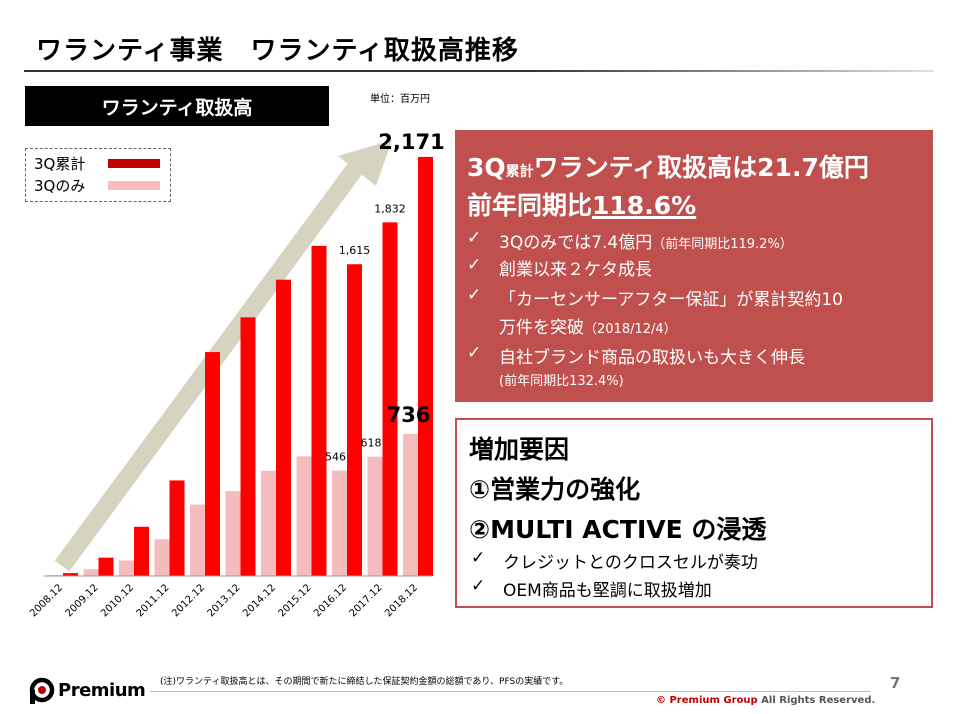 This screenshot has height=714, width=956. Describe the element at coordinates (295, 600) in the screenshot. I see `x-tick-label: 2015.12` at that location.